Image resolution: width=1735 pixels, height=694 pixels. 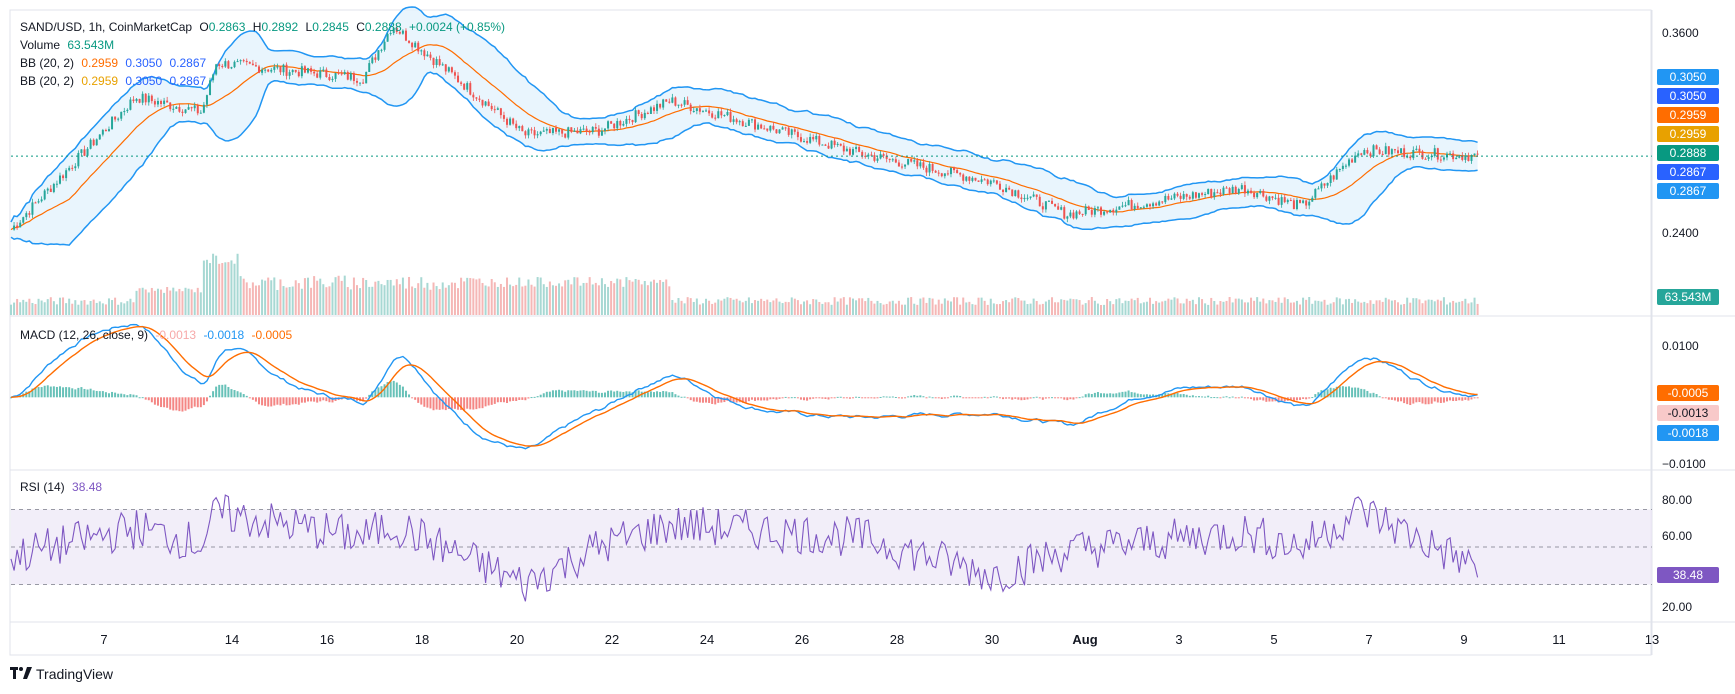 I want to click on rsi-axis-label: 20.00, so click(x=1677, y=607).